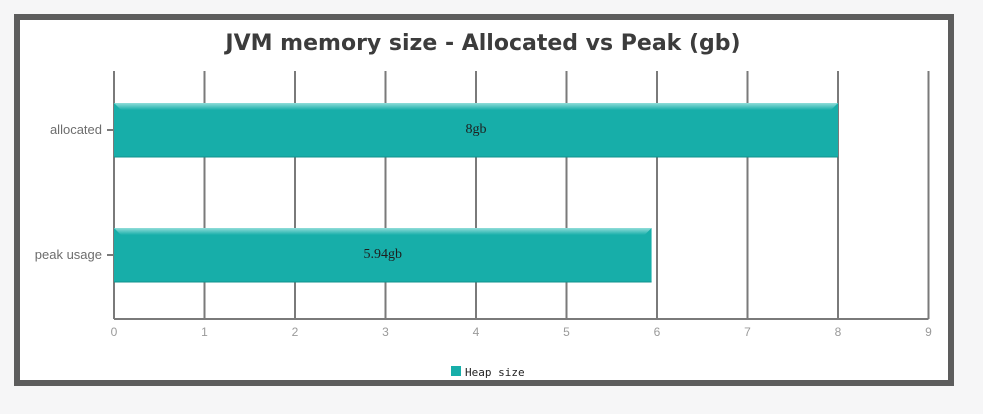 This screenshot has height=414, width=983. I want to click on y-category-label-allocated: allocated, so click(76, 129).